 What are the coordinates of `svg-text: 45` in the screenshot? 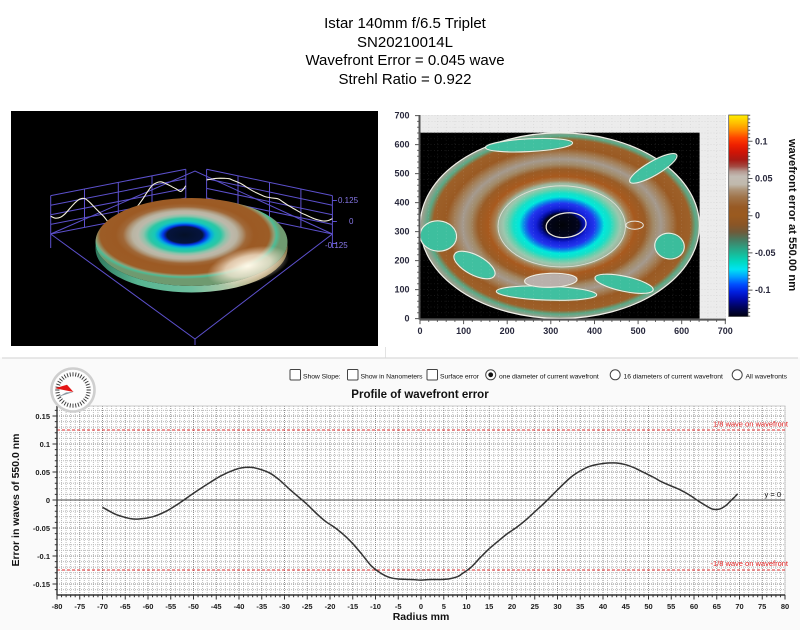 It's located at (626, 606).